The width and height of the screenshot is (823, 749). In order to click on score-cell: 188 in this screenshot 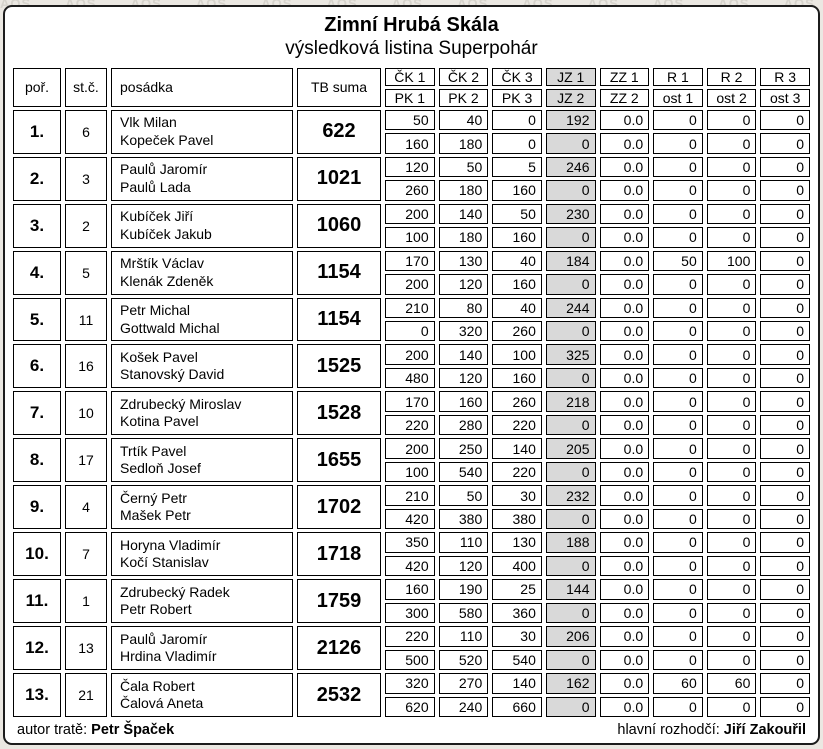, I will do `click(570, 542)`.